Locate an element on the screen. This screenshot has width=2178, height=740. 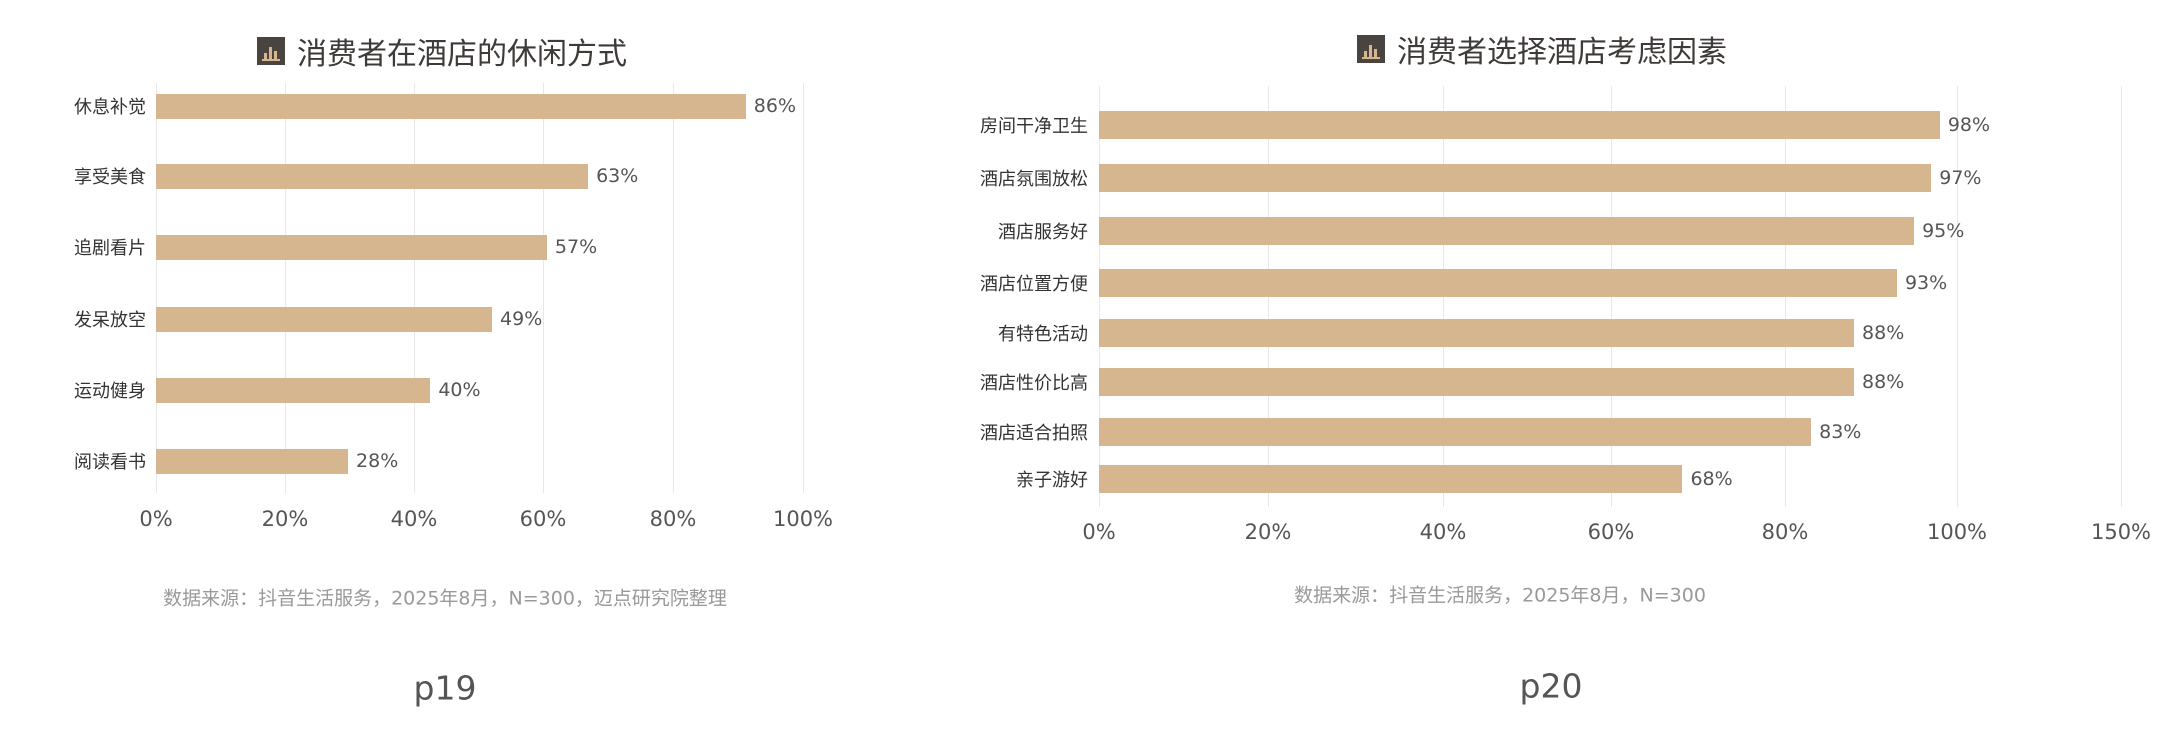
category-label: 享受美食 is located at coordinates (110, 177).